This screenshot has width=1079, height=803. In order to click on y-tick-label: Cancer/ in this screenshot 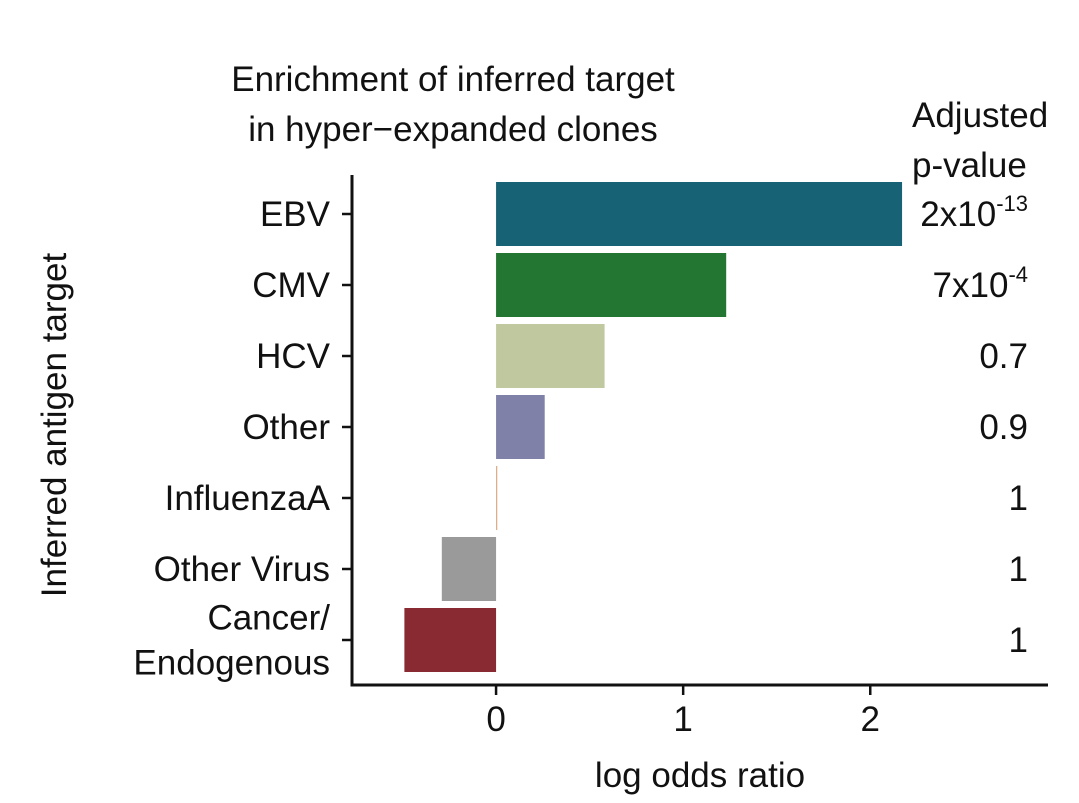, I will do `click(268, 618)`.